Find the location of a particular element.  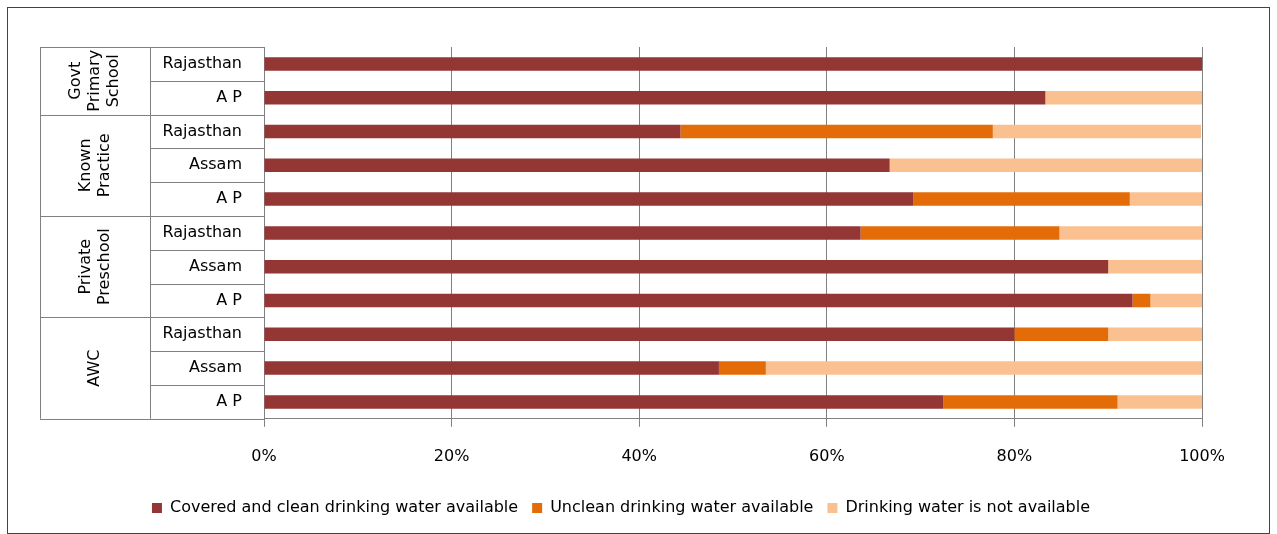

text: Private Preschool is located at coordinates (93, 267).